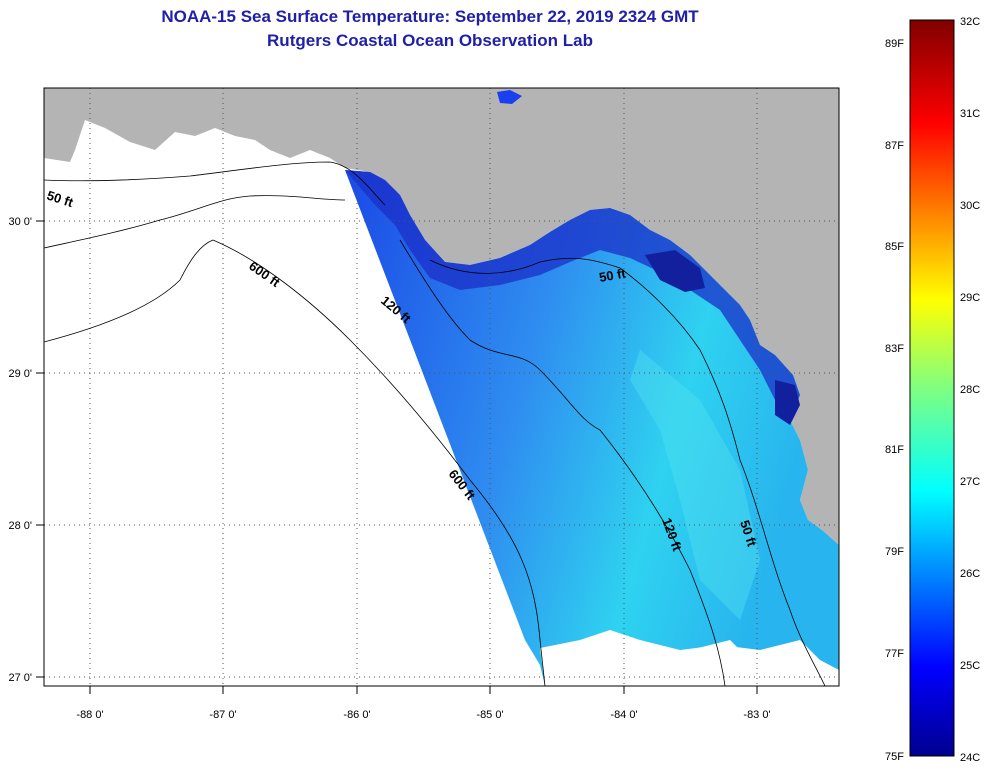 This screenshot has height=770, width=992. Describe the element at coordinates (20, 526) in the screenshot. I see `y-tick-label: 28 0'` at that location.